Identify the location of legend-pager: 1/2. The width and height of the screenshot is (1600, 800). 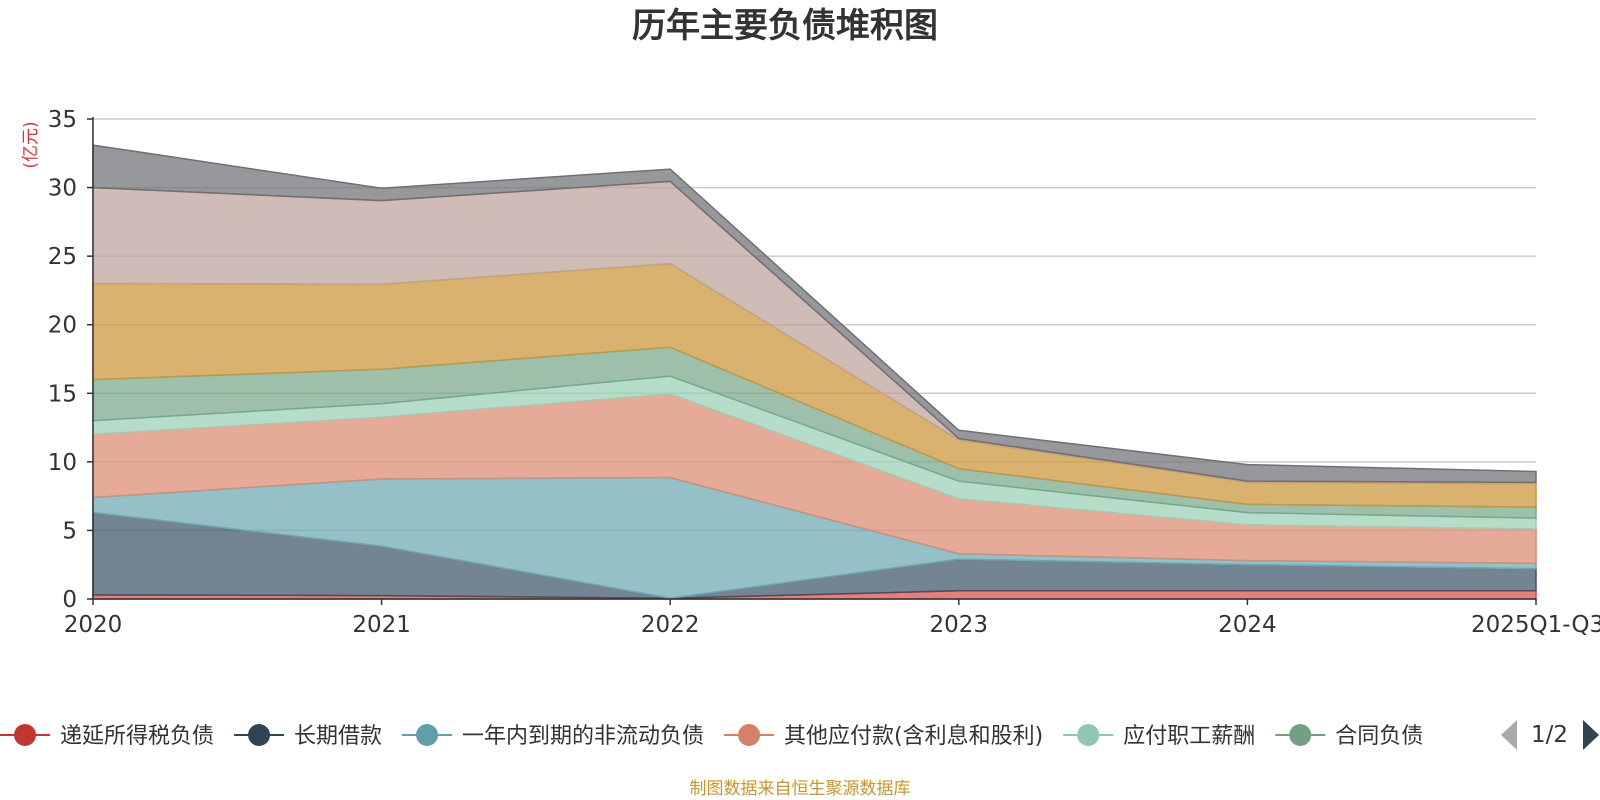
(1550, 735).